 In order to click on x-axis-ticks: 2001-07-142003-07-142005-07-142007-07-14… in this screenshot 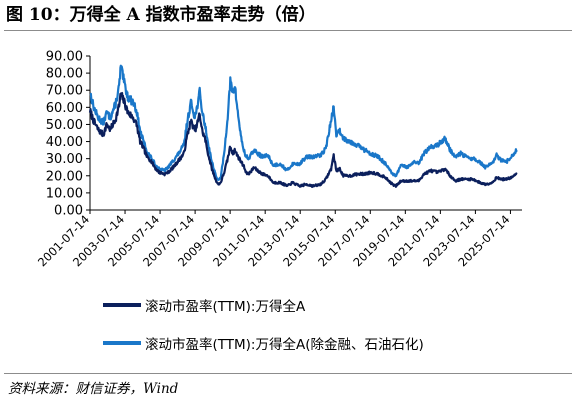, I will do `click(274, 239)`.